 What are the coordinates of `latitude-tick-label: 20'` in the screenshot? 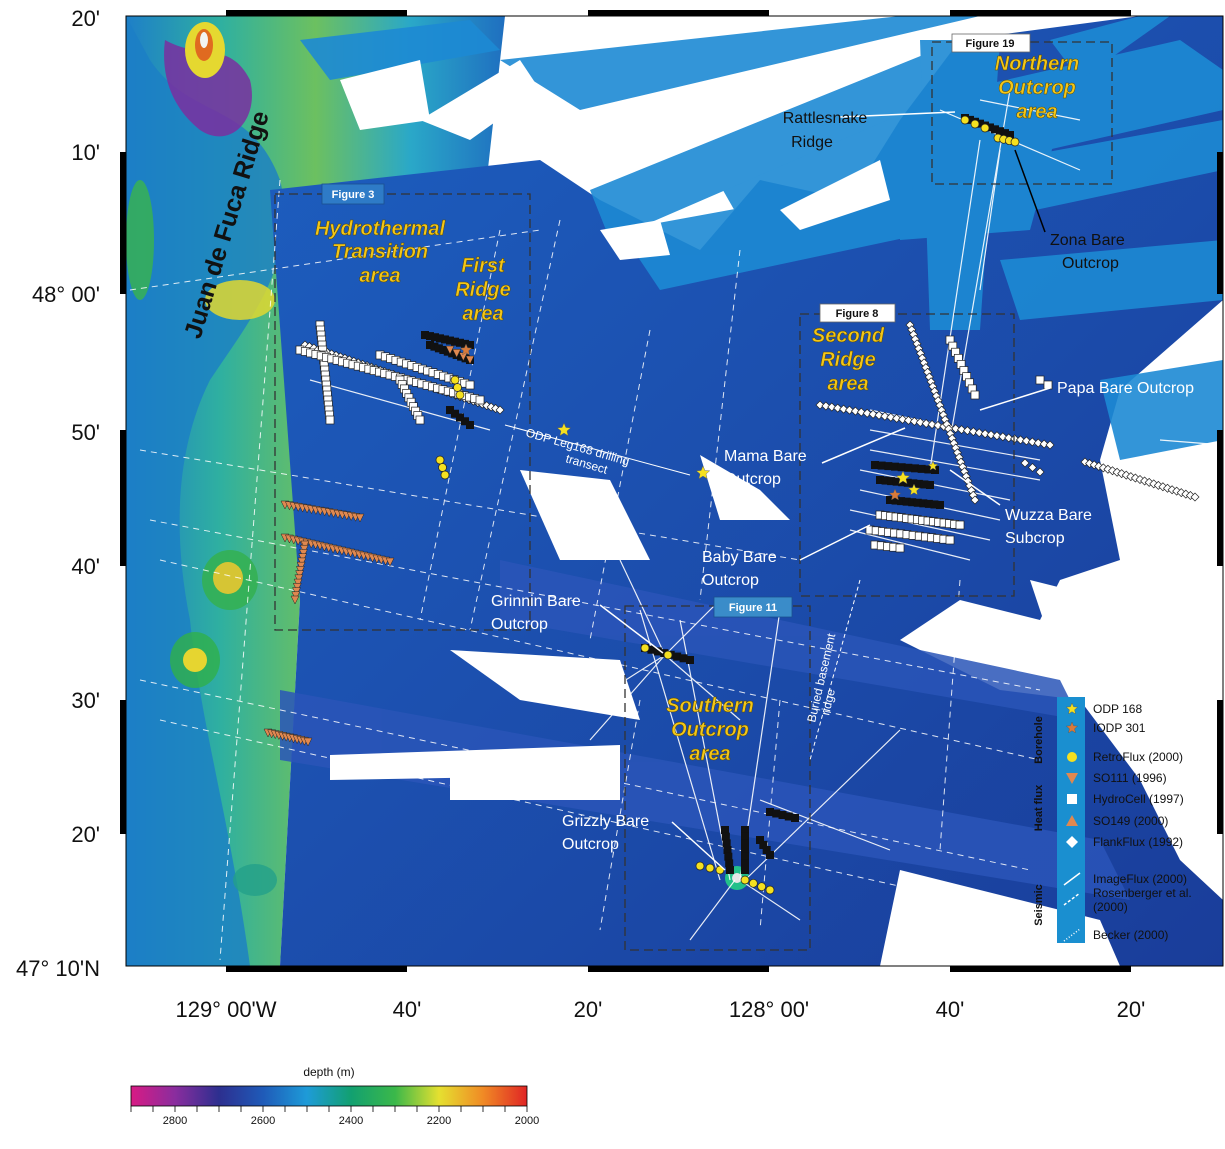 It's located at (85, 18).